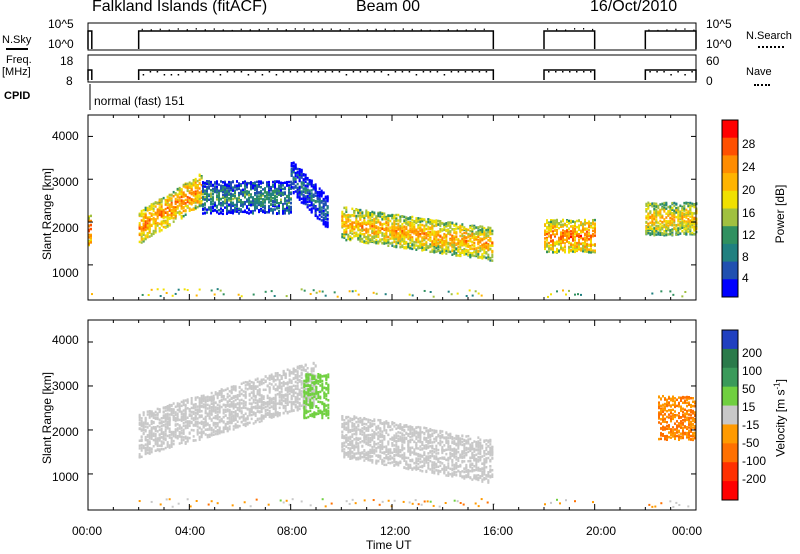 The width and height of the screenshot is (800, 554). What do you see at coordinates (164, 75) in the screenshot?
I see `nave-point` at bounding box center [164, 75].